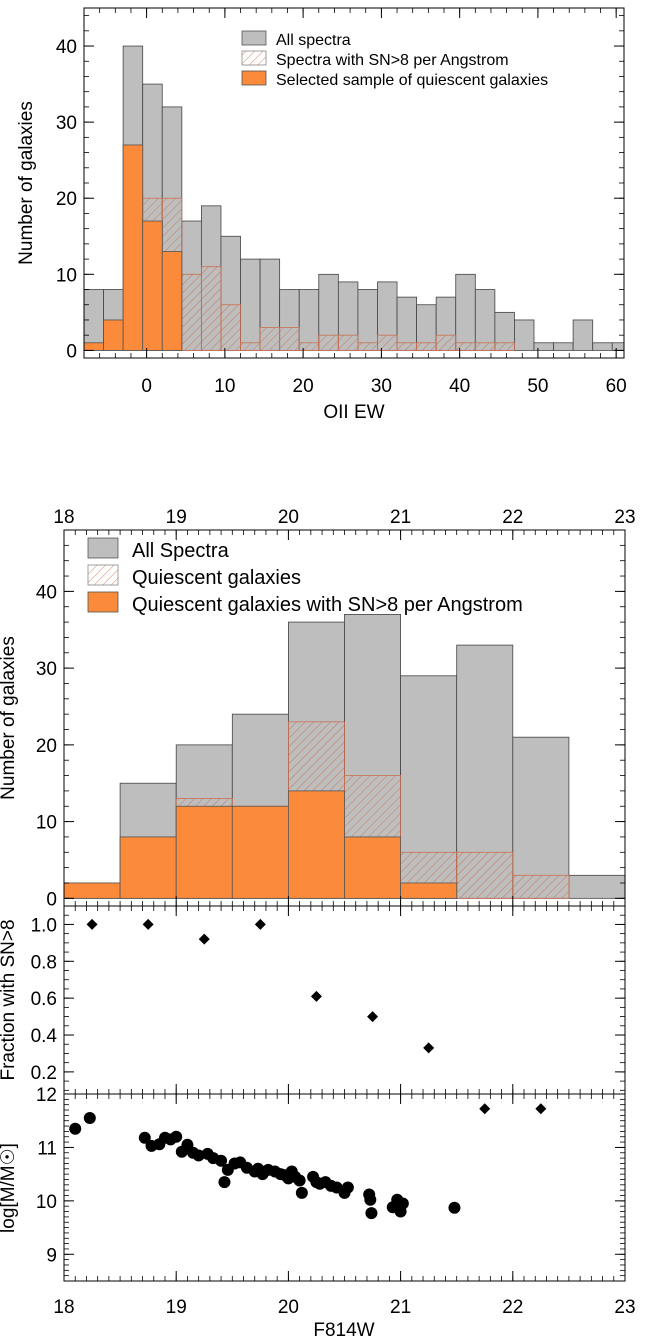  What do you see at coordinates (400, 517) in the screenshot?
I see `mag-xtick-top-label-3: 21` at bounding box center [400, 517].